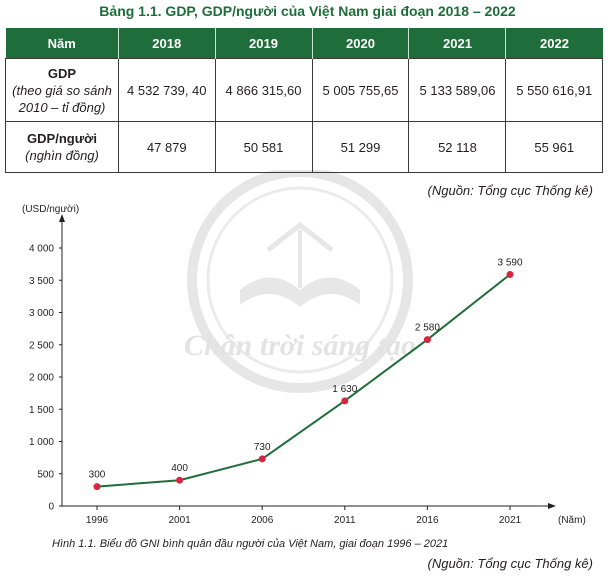 This screenshot has width=615, height=581. I want to click on row-label-gdp: GDP (theo giá so sánh 2010 – tỉ đồng), so click(62, 90).